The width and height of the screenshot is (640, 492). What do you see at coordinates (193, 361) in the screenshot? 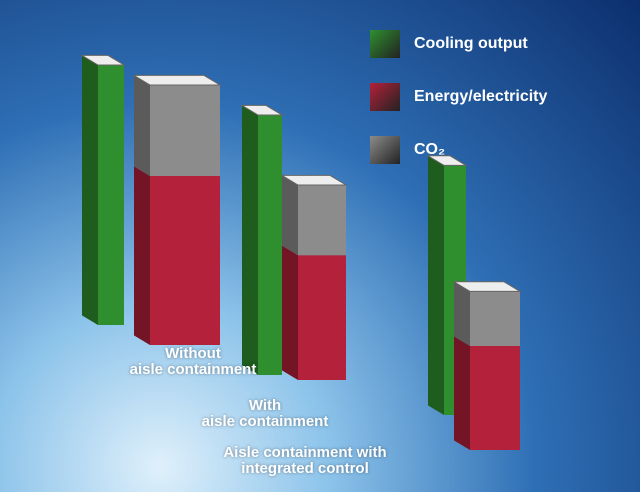
I see `x-tick-label: Without aisle containment` at bounding box center [193, 361].